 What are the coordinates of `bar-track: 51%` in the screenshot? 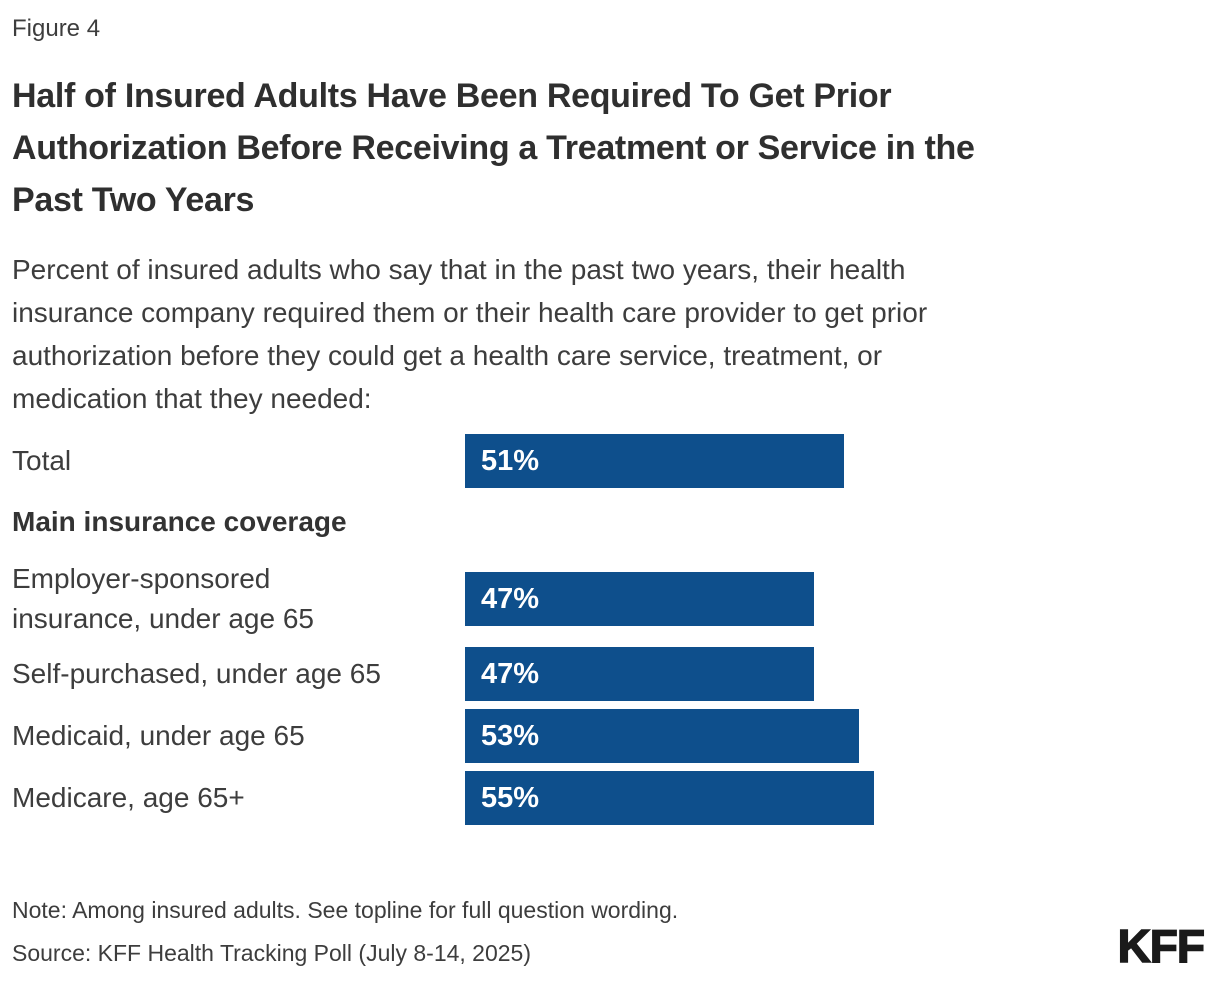 It's located at (836, 461).